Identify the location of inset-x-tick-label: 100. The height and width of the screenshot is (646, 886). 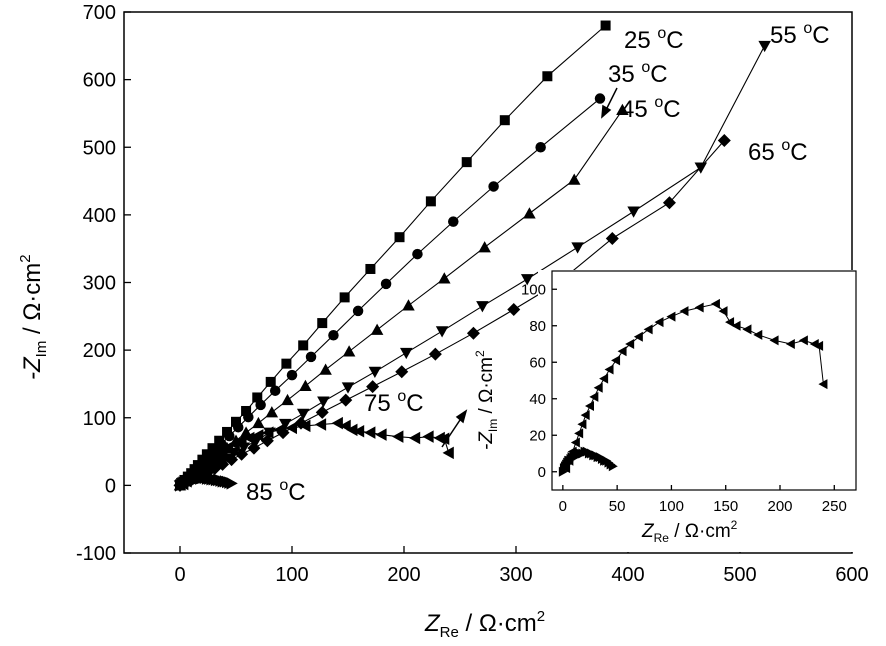
(671, 506).